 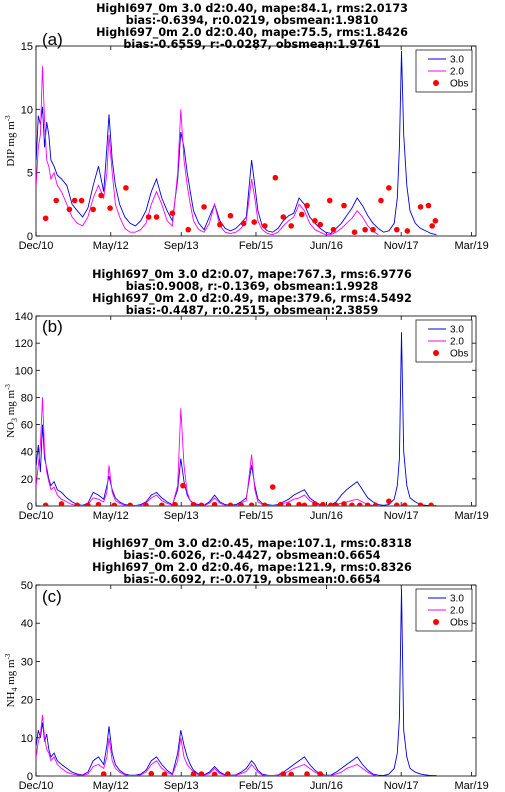 I want to click on panel-header-line: bias:-0.6092, r:-0.0719, obsmean:0.6654, so click(x=251, y=579).